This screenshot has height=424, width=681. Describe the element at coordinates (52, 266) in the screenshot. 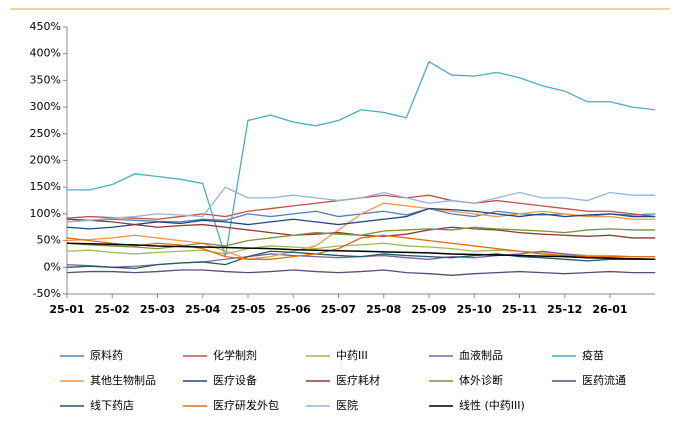

I see `y-tick-label: 0%` at that location.